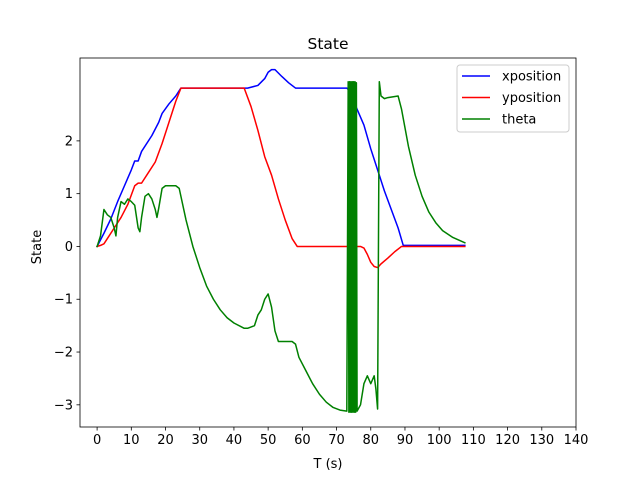  Describe the element at coordinates (370, 440) in the screenshot. I see `x-tick-label: 80` at that location.